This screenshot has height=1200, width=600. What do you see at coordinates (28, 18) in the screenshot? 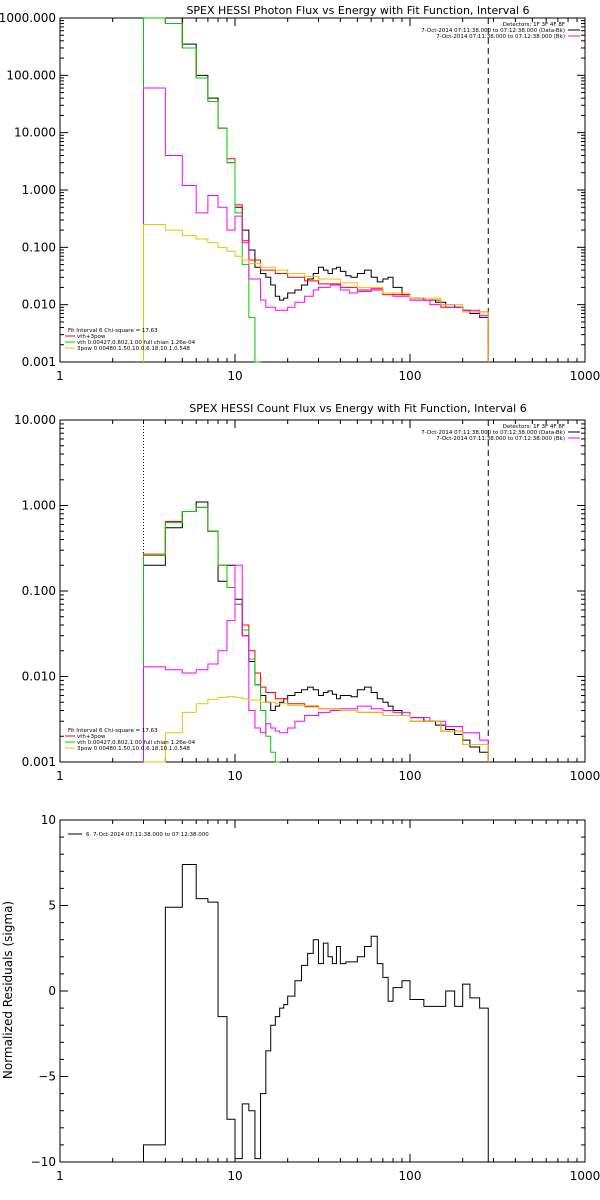
I see `y-tick-label: 1000.000` at bounding box center [28, 18].